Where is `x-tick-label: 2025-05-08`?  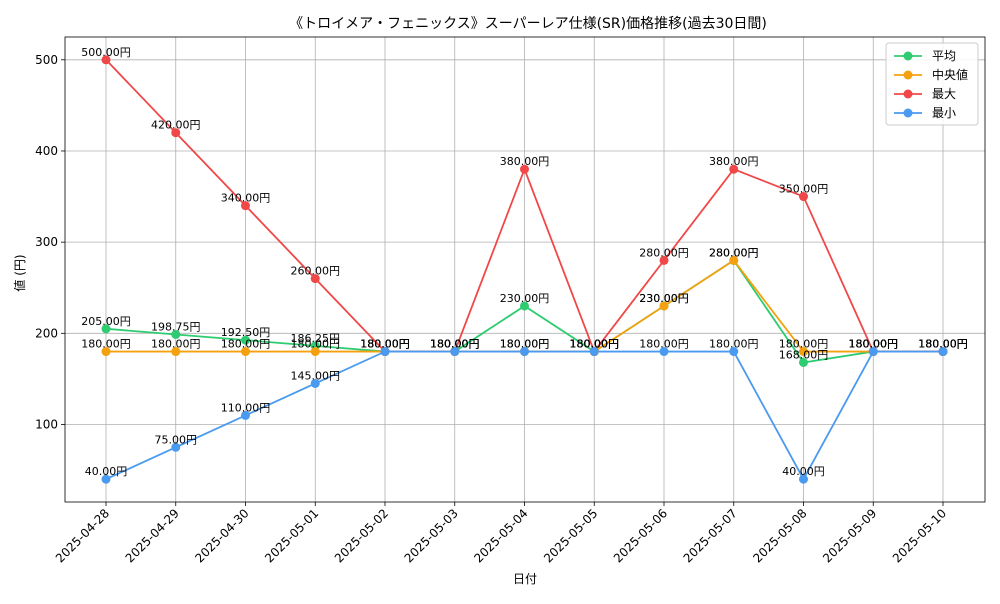
x-tick-label: 2025-05-08 is located at coordinates (779, 535).